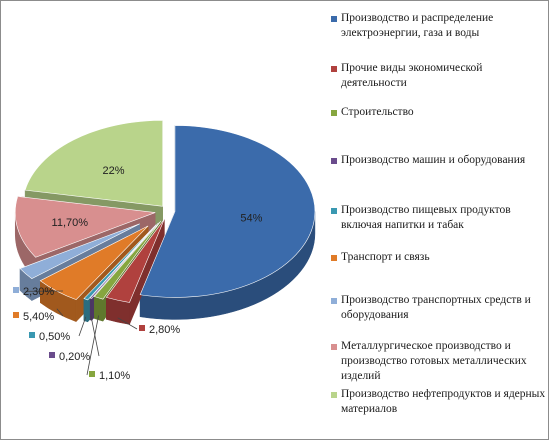 Image resolution: width=549 pixels, height=440 pixels. What do you see at coordinates (74, 357) in the screenshot?
I see `data-label: 0,20%` at bounding box center [74, 357].